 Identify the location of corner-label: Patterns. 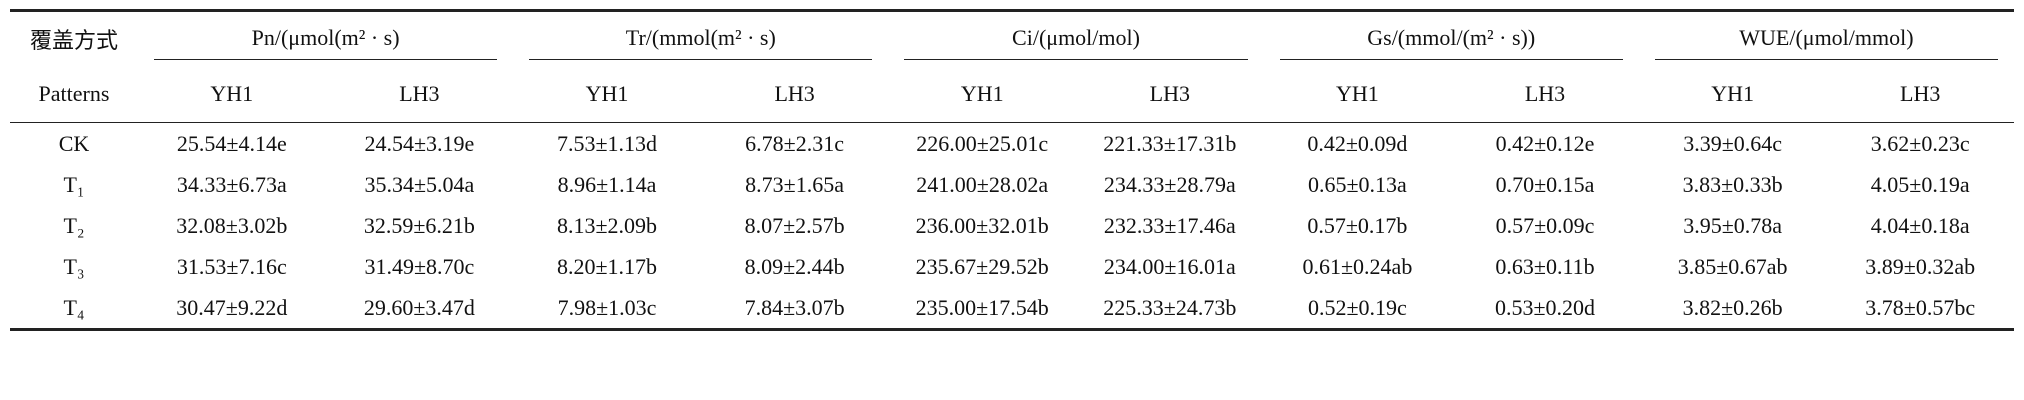
(74, 94).